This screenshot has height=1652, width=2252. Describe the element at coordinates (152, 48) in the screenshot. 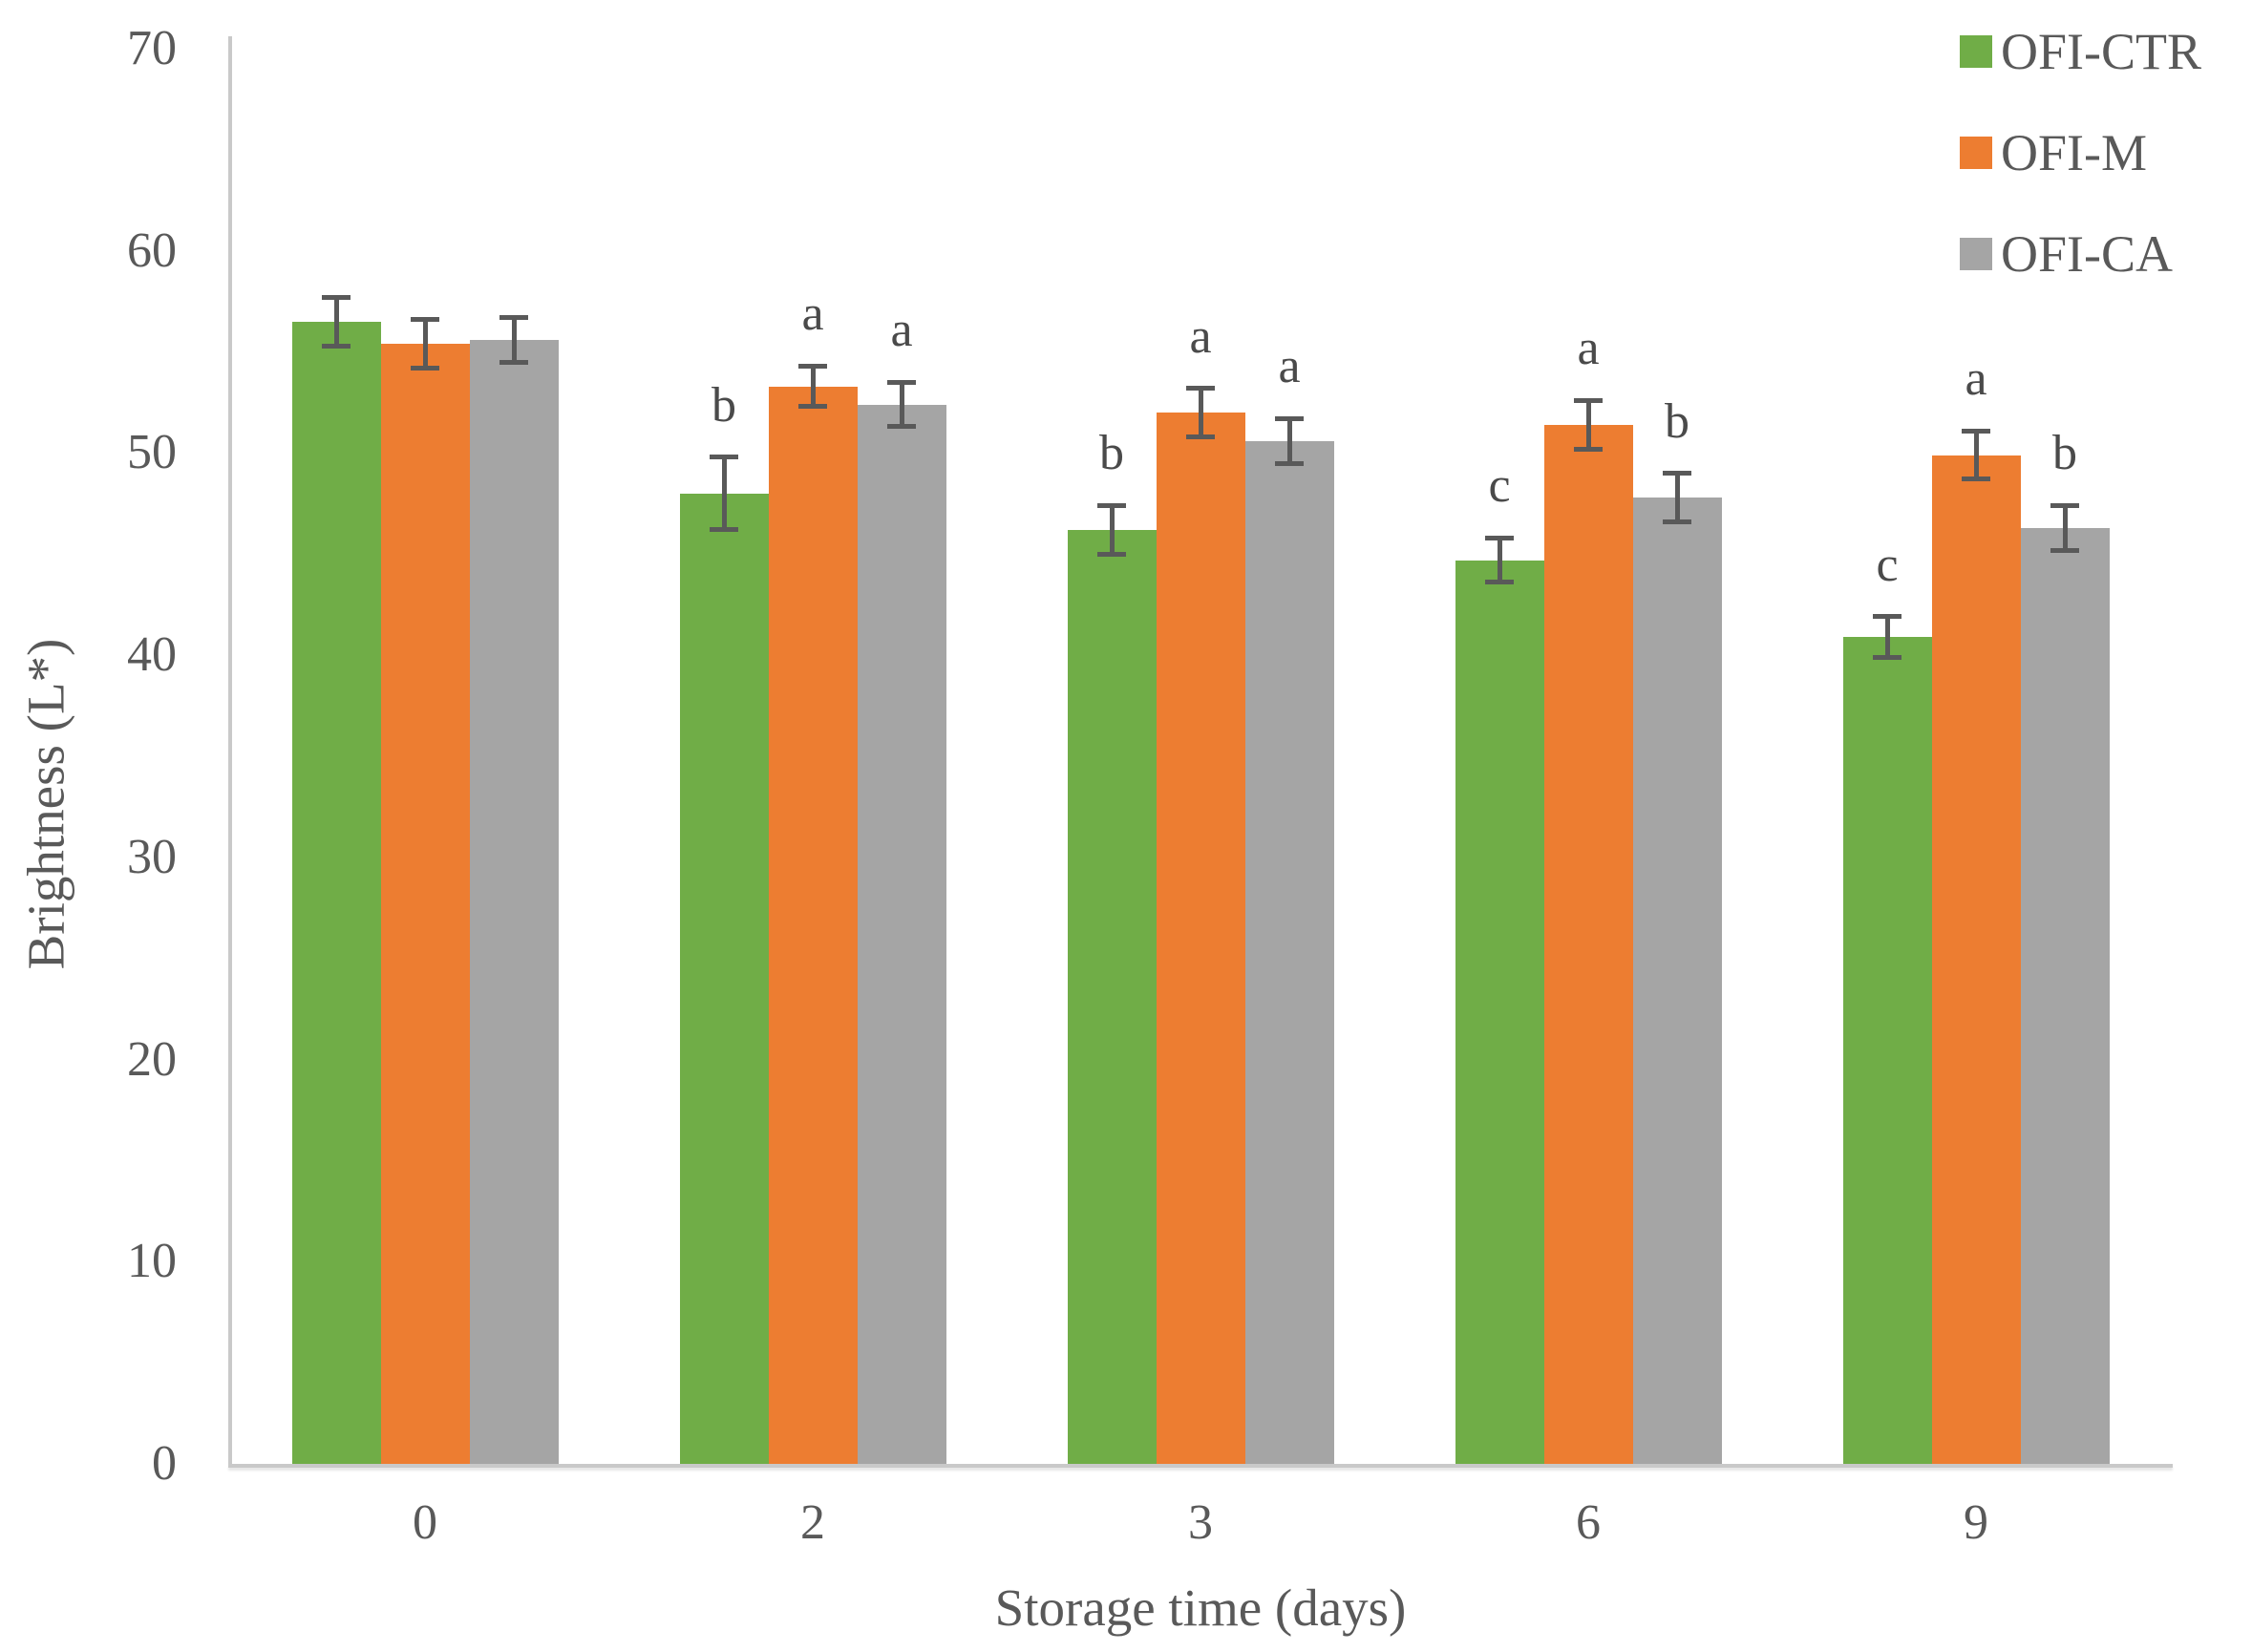

I see `y-tick-label: 70` at that location.